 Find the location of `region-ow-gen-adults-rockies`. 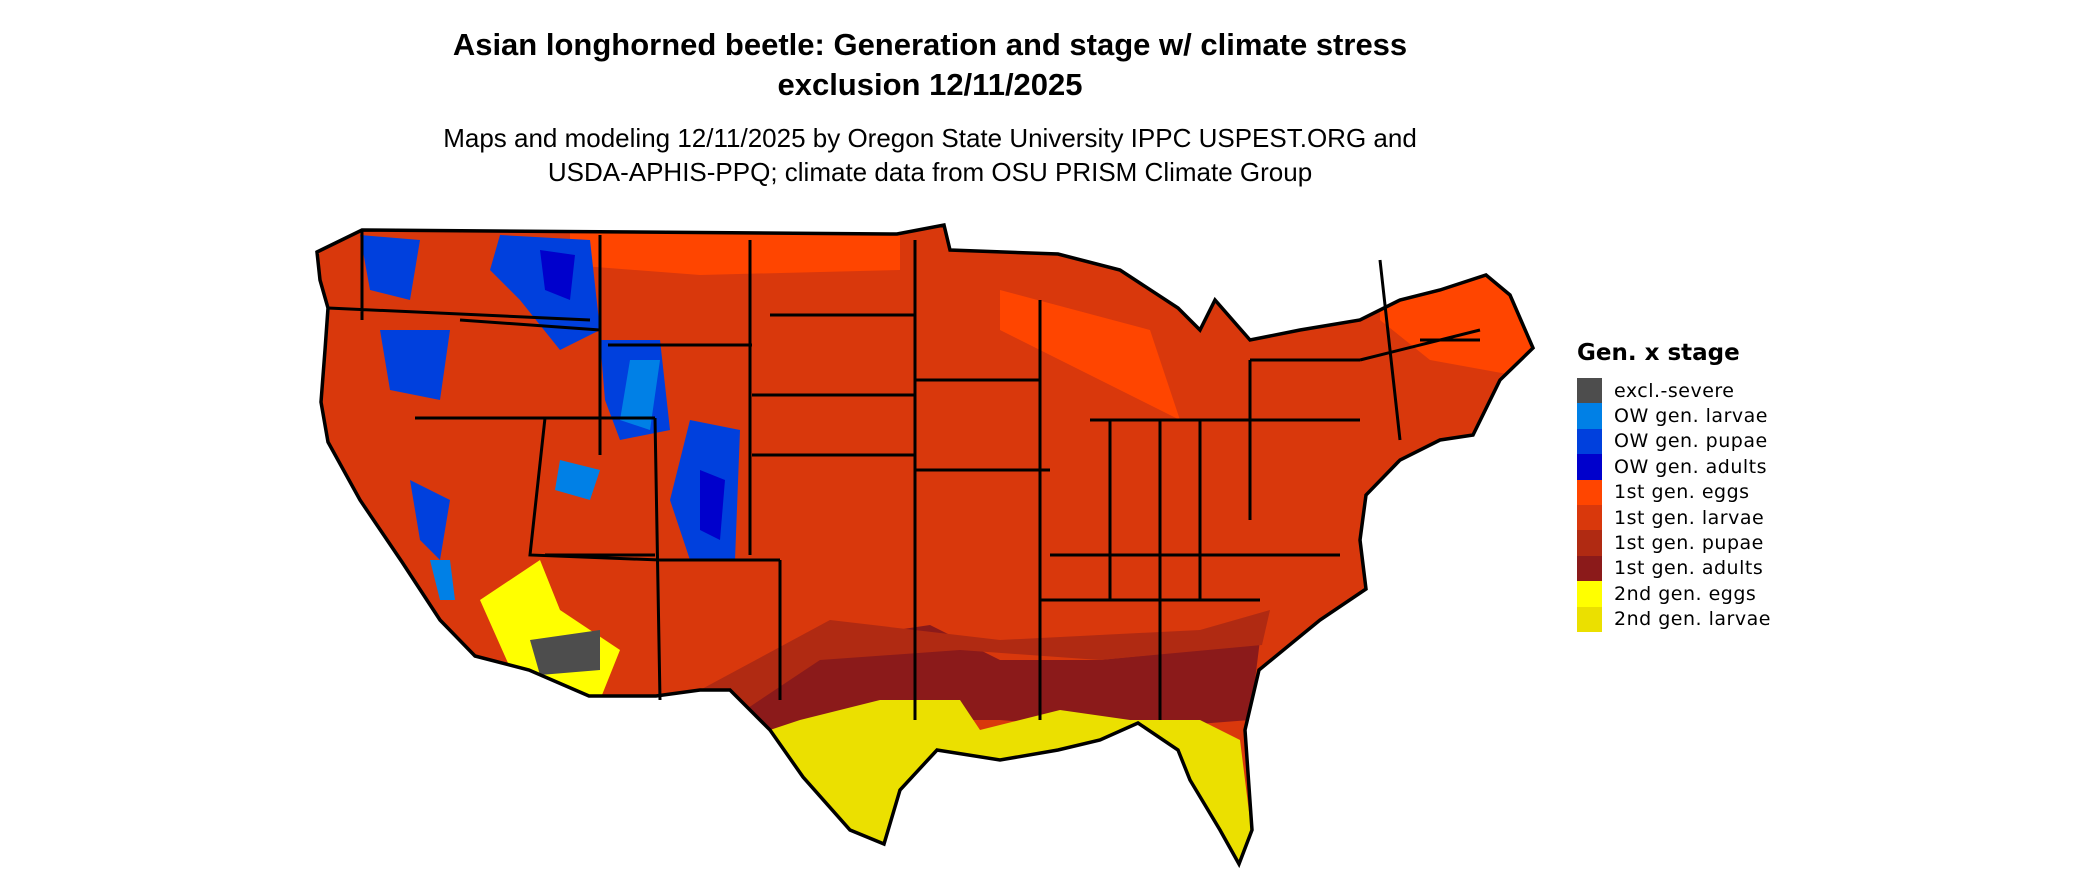

region-ow-gen-adults-rockies is located at coordinates (632, 395).